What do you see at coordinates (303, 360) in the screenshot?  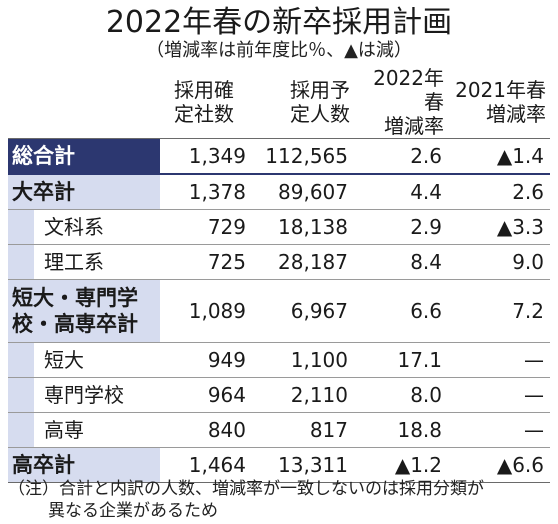 I see `cell-people: 1,100` at bounding box center [303, 360].